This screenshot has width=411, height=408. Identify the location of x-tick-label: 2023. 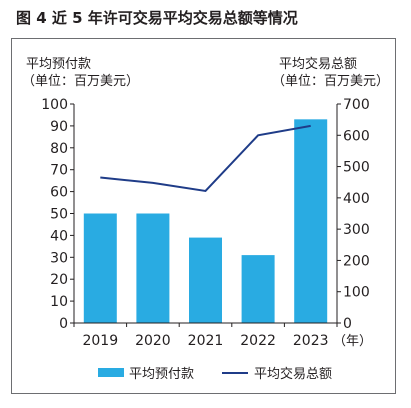
(311, 341).